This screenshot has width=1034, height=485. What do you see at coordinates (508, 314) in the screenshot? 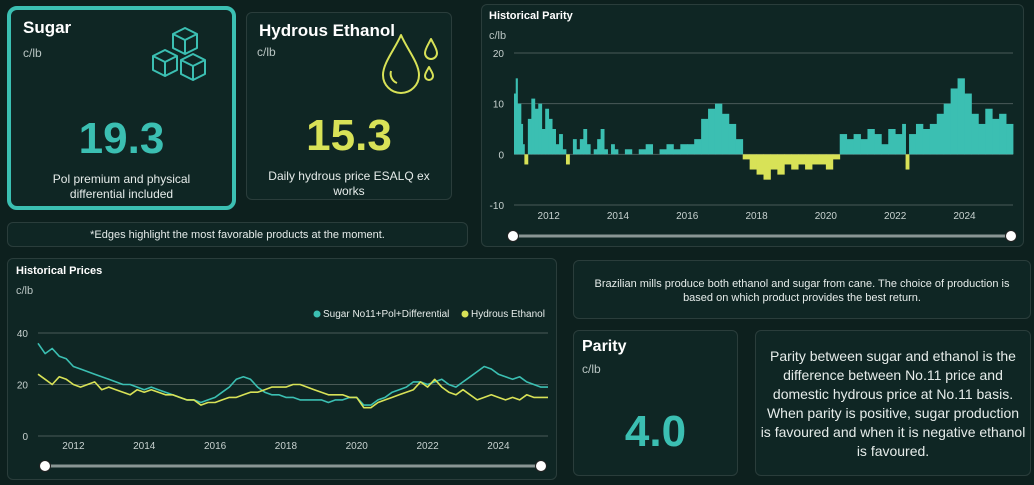
I see `legend-label-ethanol: Hydrous Ethanol` at bounding box center [508, 314].